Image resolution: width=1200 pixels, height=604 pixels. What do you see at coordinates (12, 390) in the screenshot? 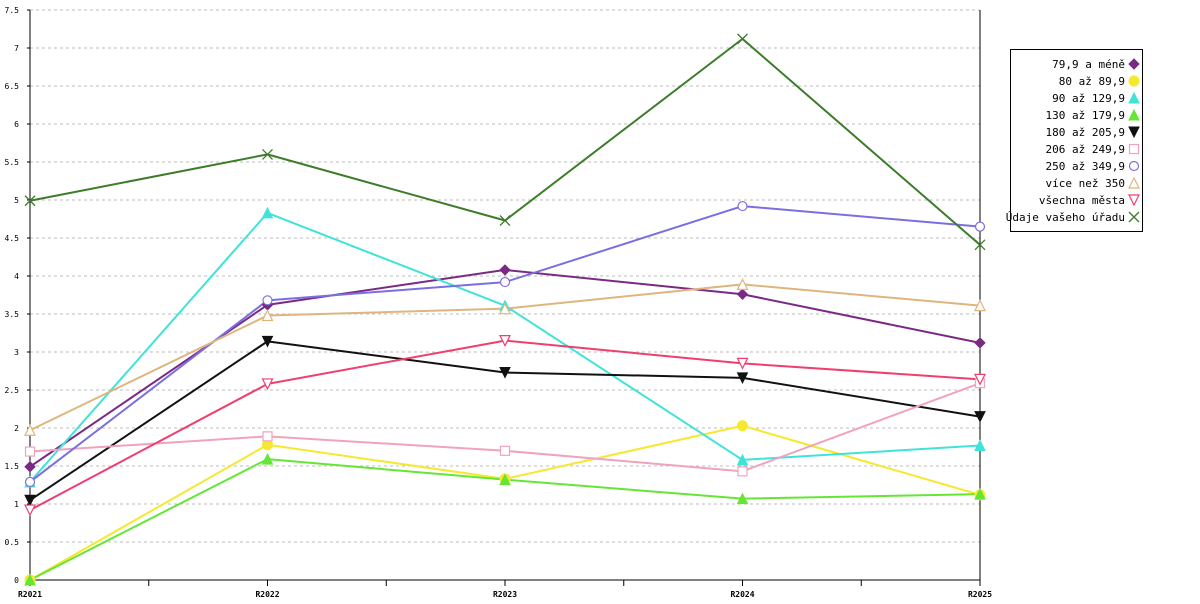
I see `y-tick-label: 2.5` at bounding box center [12, 390].